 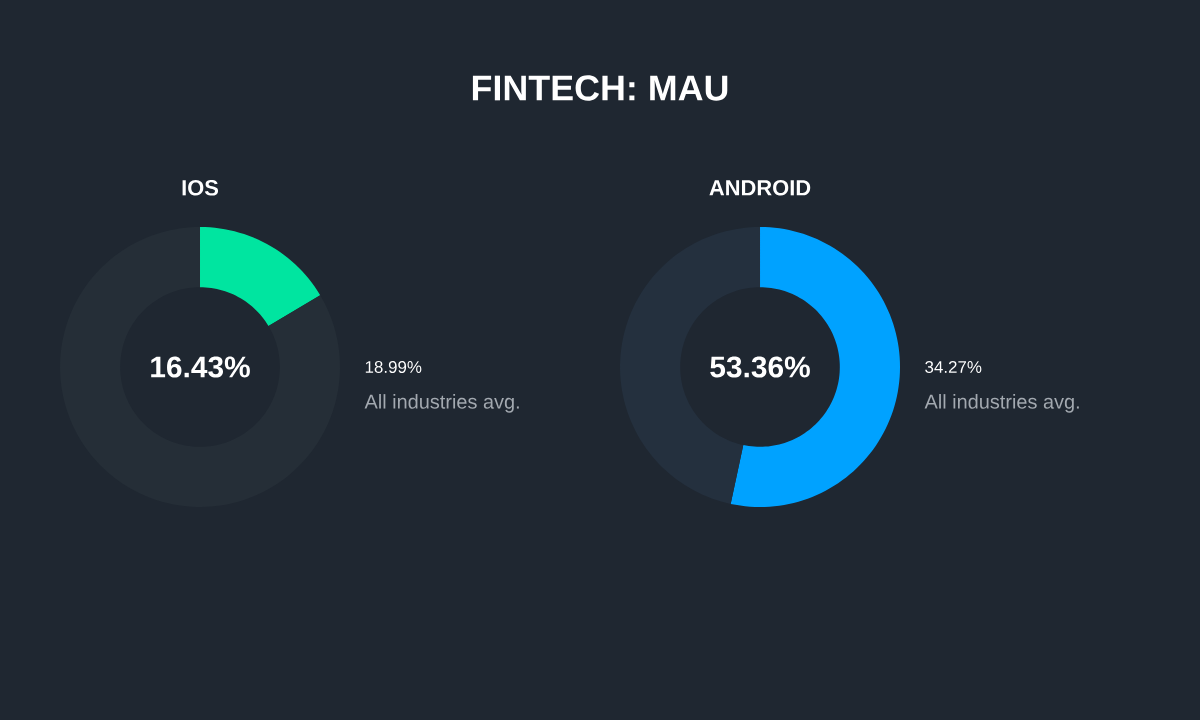 What do you see at coordinates (953, 367) in the screenshot?
I see `text: 34.27%` at bounding box center [953, 367].